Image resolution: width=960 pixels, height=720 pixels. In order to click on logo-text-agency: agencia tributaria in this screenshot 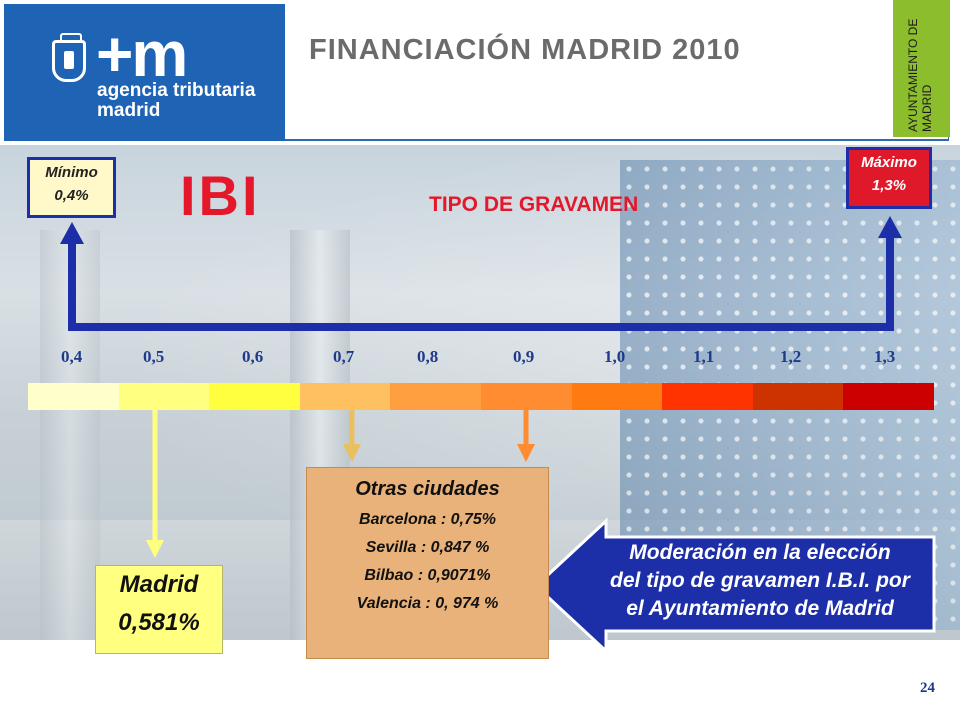, I will do `click(176, 90)`.